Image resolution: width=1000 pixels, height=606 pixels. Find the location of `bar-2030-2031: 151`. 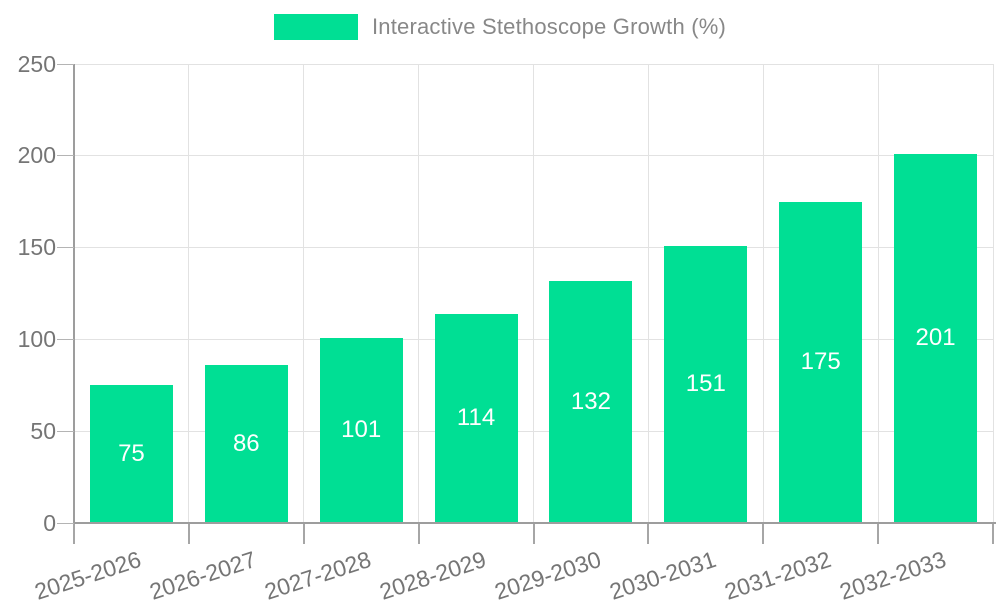

bar-2030-2031: 151 is located at coordinates (706, 384).